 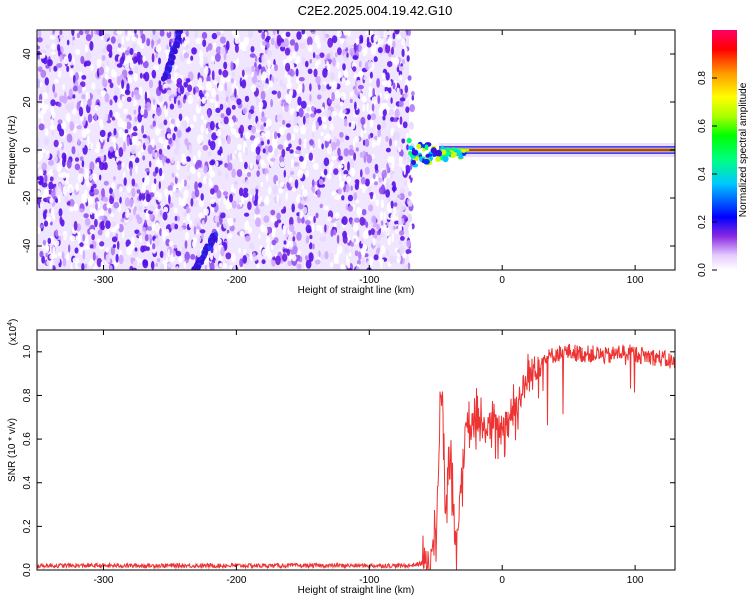 I want to click on colorbar-tick-label: 0.6, so click(x=702, y=126).